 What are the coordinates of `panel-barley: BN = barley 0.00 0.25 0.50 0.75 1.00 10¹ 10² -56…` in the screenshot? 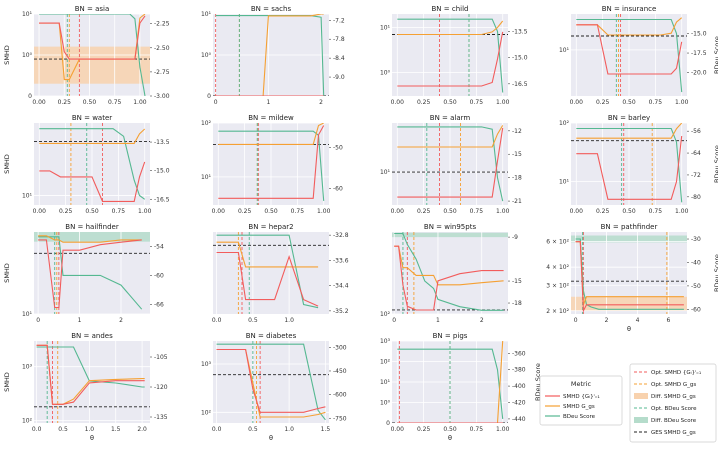 It's located at (638, 164).